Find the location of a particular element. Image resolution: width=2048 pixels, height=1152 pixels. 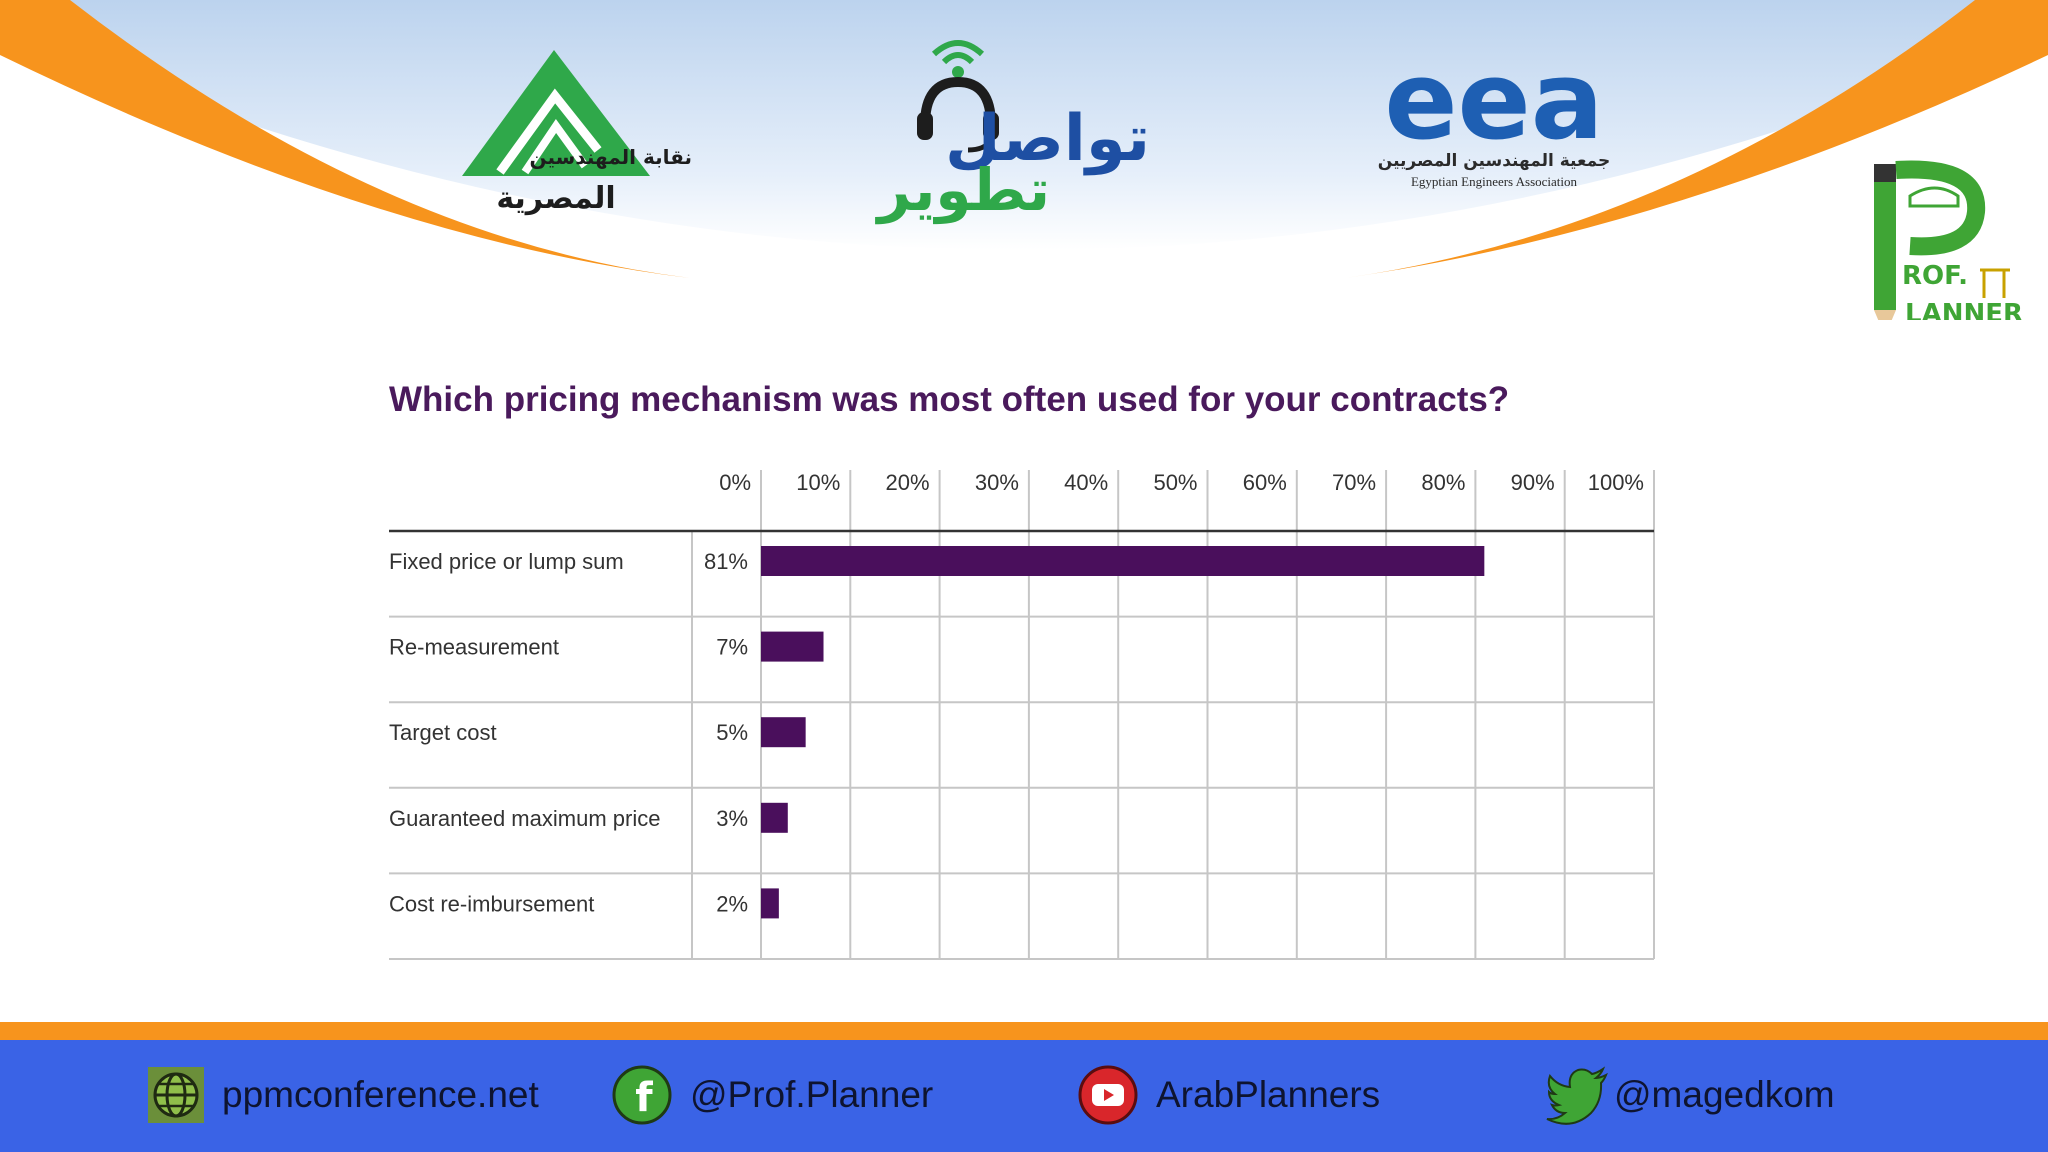

x-tick-label: 100% is located at coordinates (1616, 482).